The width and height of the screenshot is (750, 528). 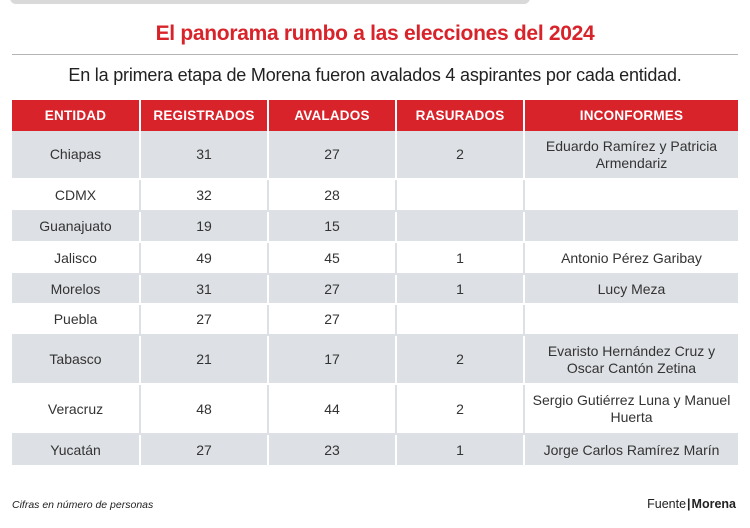 I want to click on table-row: Puebla 27 27, so click(x=375, y=320).